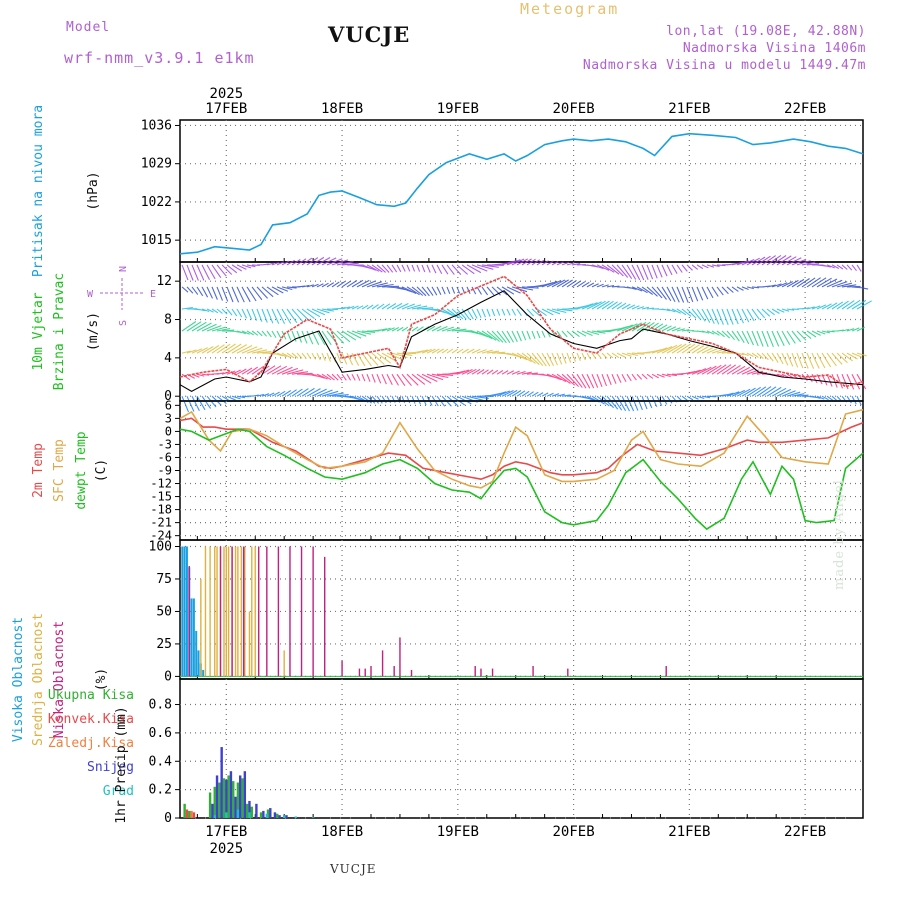 This screenshot has height=900, width=900. What do you see at coordinates (168, 405) in the screenshot?
I see `y-tick-label: 6` at bounding box center [168, 405].